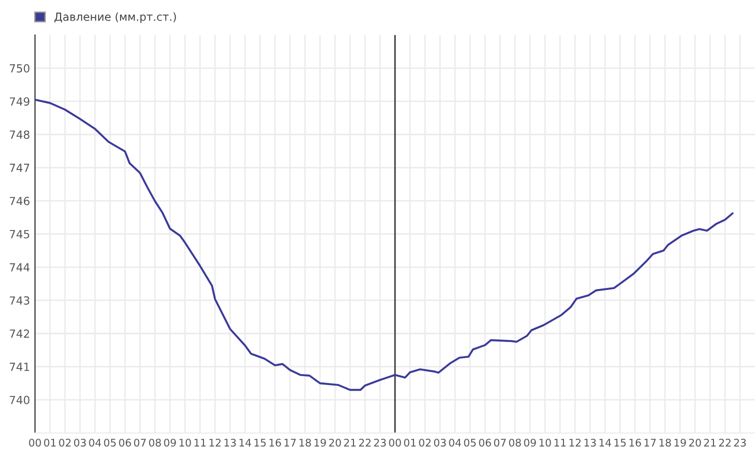 This screenshot has height=451, width=755. I want to click on y-tick-label: 747, so click(20, 168).